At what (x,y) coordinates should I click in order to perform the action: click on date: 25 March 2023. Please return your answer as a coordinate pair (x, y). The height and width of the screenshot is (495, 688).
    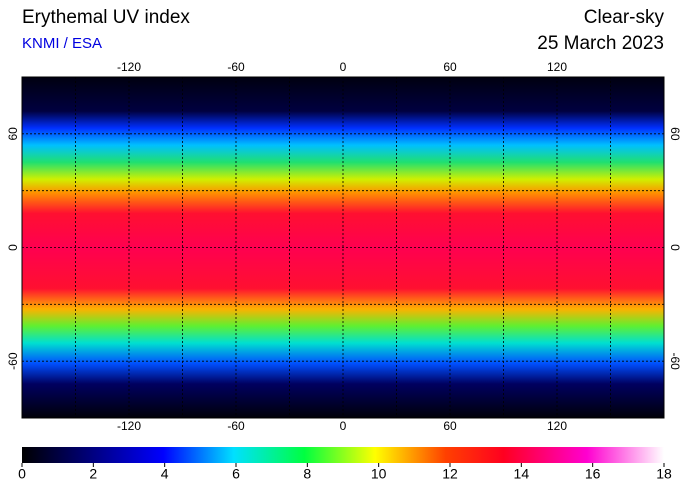
    Looking at the image, I should click on (600, 43).